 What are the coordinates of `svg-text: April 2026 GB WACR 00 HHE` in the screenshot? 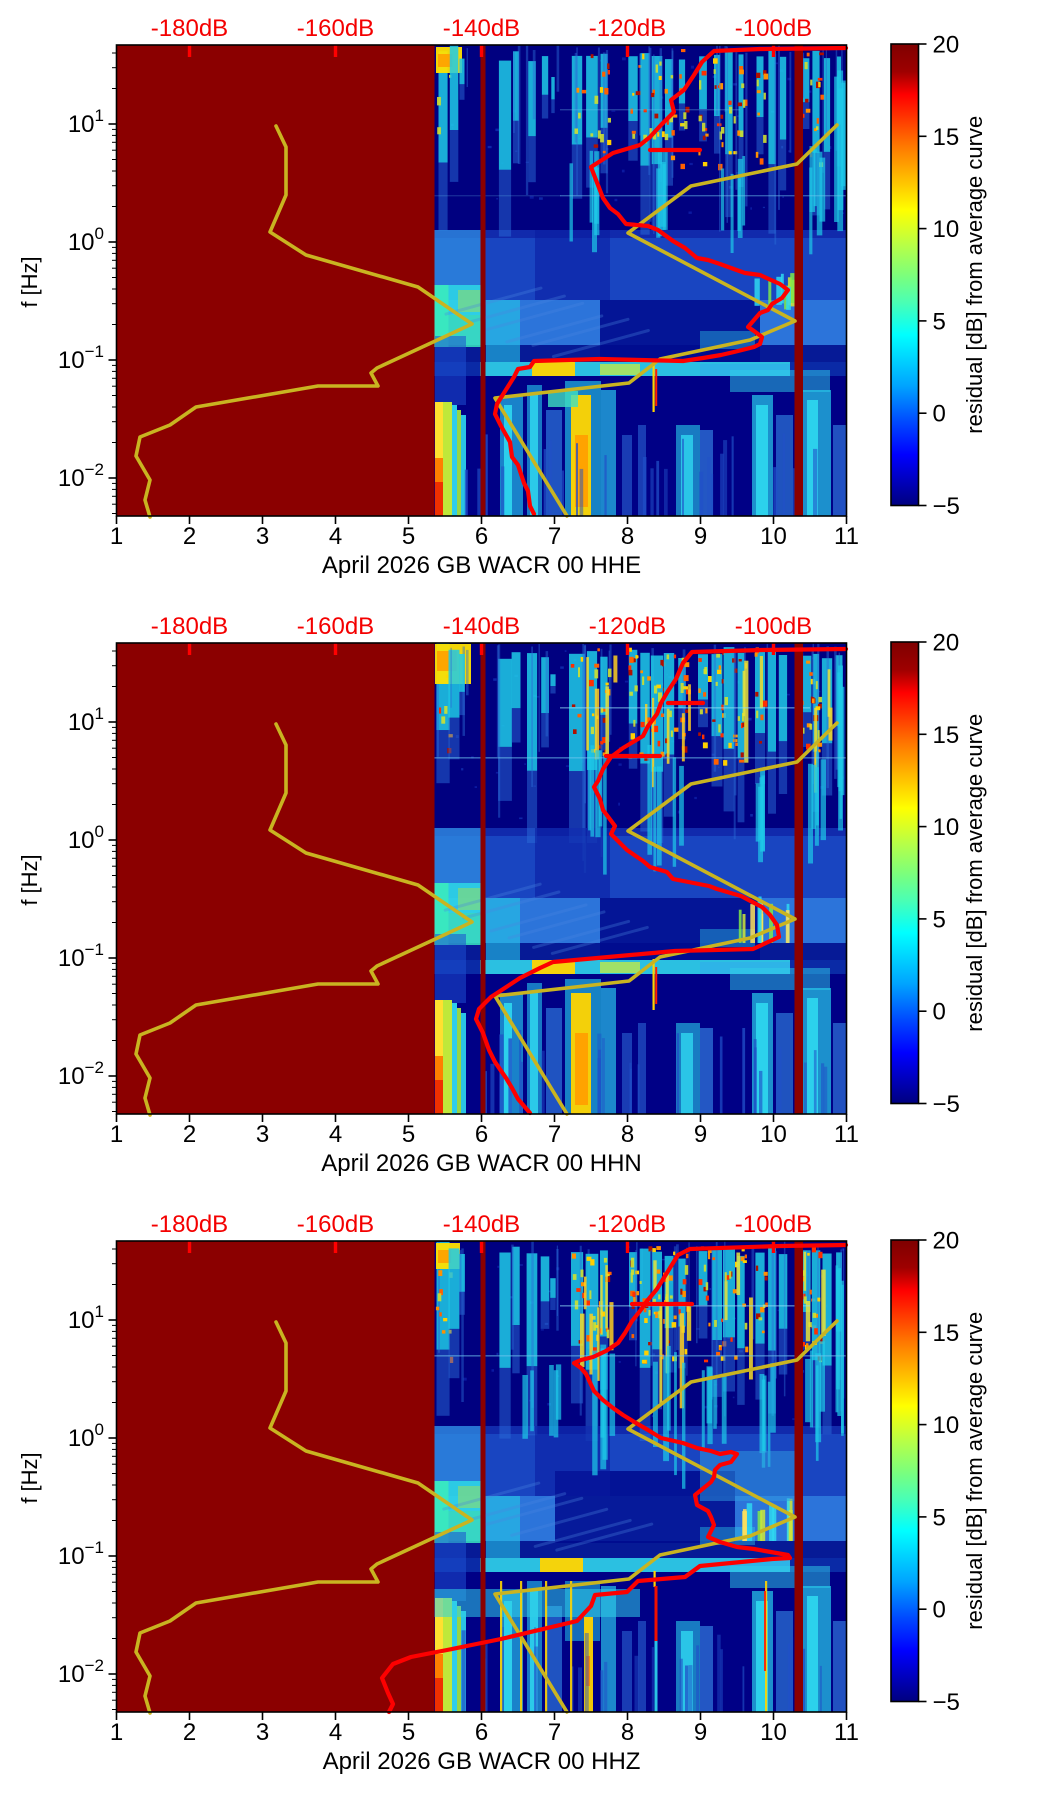 It's located at (481, 565).